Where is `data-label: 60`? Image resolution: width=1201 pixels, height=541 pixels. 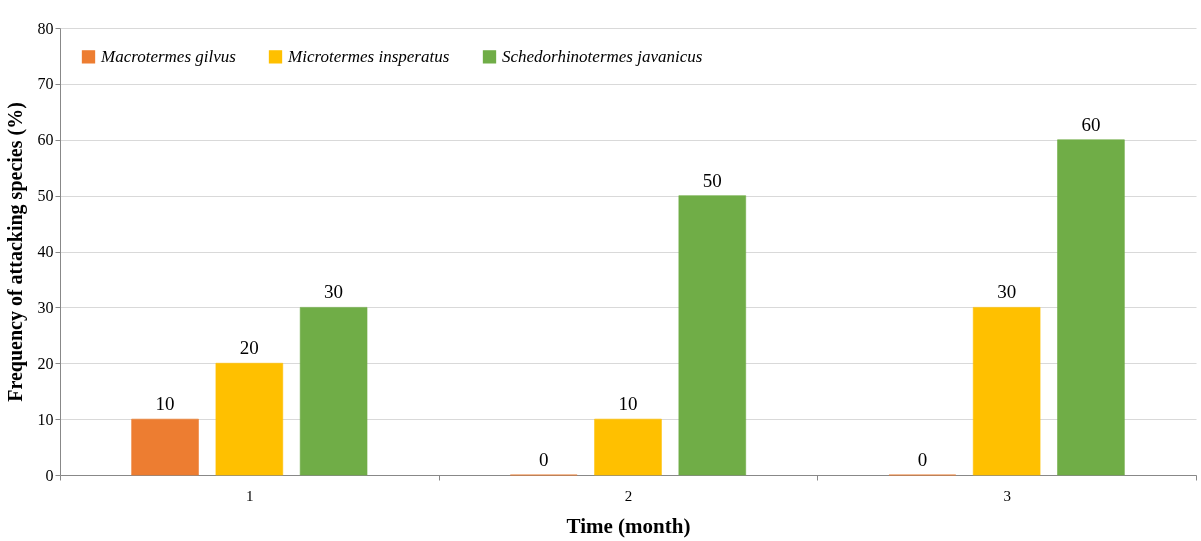
data-label: 60 is located at coordinates (1091, 124).